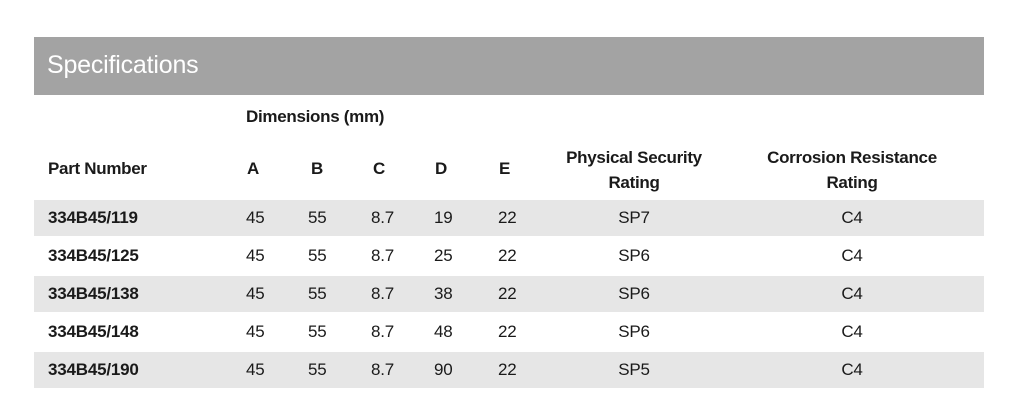  Describe the element at coordinates (93, 331) in the screenshot. I see `part-number-cell: 334B45/148` at that location.